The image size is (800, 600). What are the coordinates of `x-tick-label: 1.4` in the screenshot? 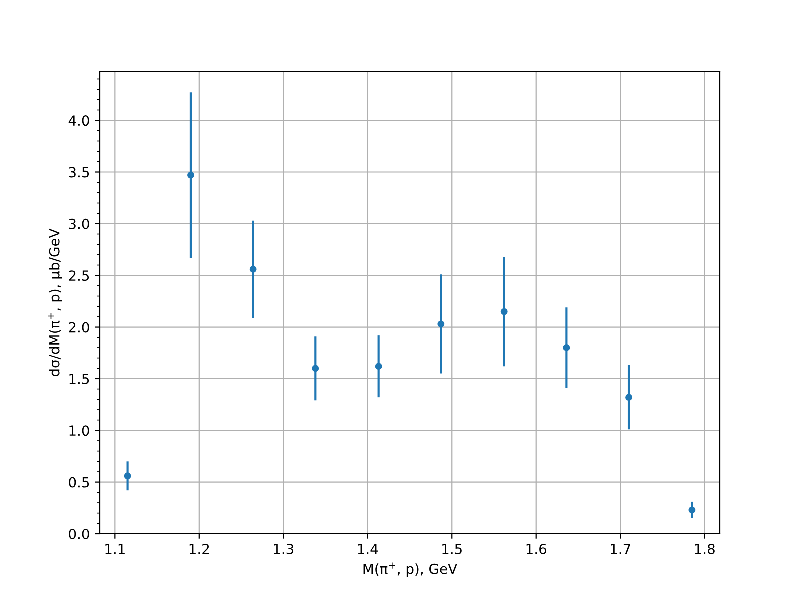 It's located at (368, 549).